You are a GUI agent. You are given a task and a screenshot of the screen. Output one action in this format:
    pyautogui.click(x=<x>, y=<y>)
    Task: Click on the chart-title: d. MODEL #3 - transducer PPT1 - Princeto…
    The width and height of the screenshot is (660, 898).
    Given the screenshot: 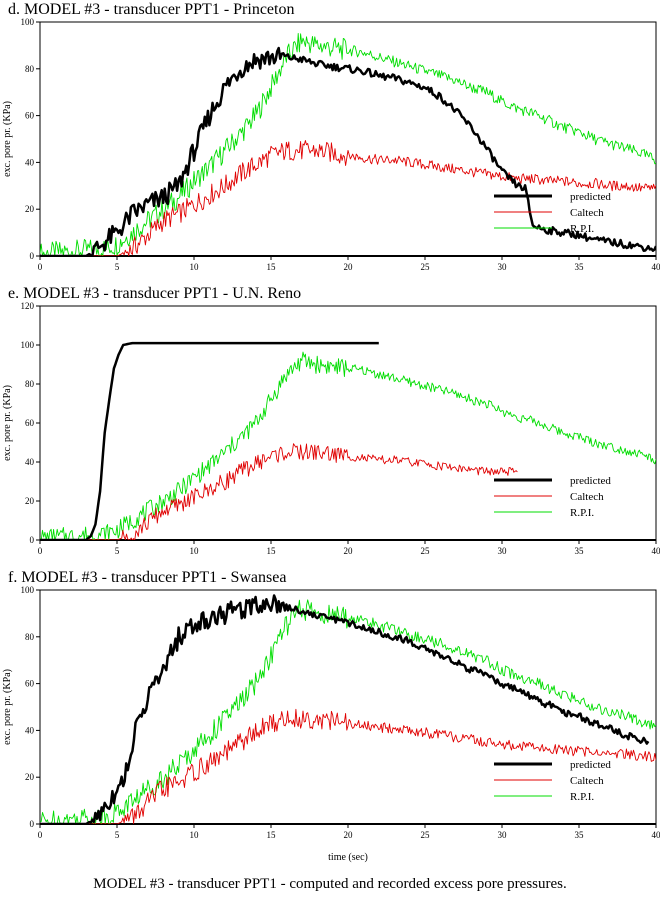 What is the action you would take?
    pyautogui.click(x=151, y=9)
    